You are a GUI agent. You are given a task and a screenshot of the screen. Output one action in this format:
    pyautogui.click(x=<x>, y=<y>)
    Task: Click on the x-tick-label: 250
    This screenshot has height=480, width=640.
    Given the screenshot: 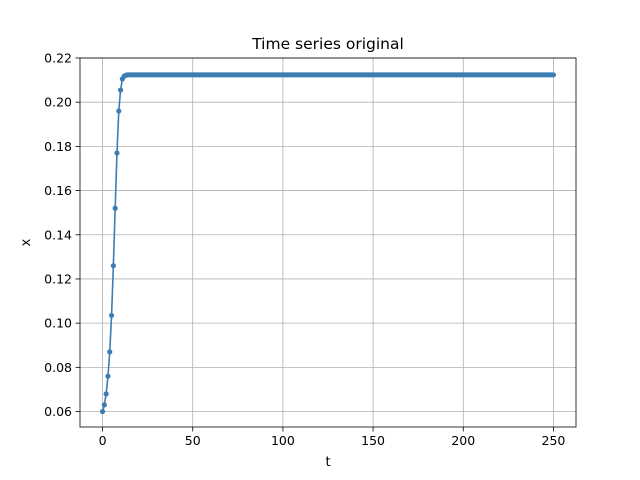 What is the action you would take?
    pyautogui.click(x=554, y=440)
    